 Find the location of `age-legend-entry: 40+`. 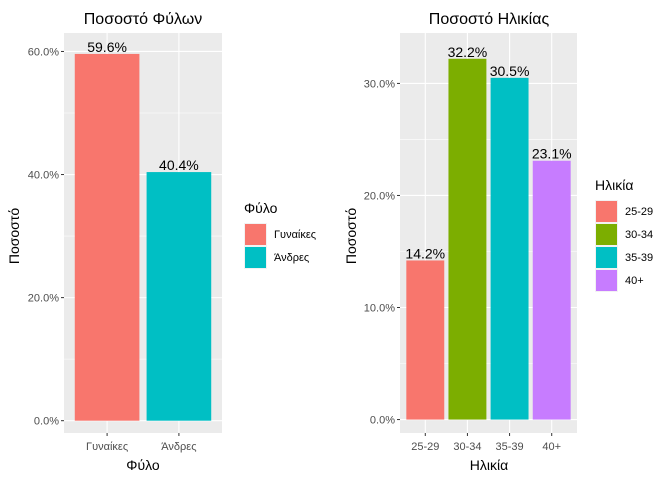

age-legend-entry: 40+ is located at coordinates (634, 281).